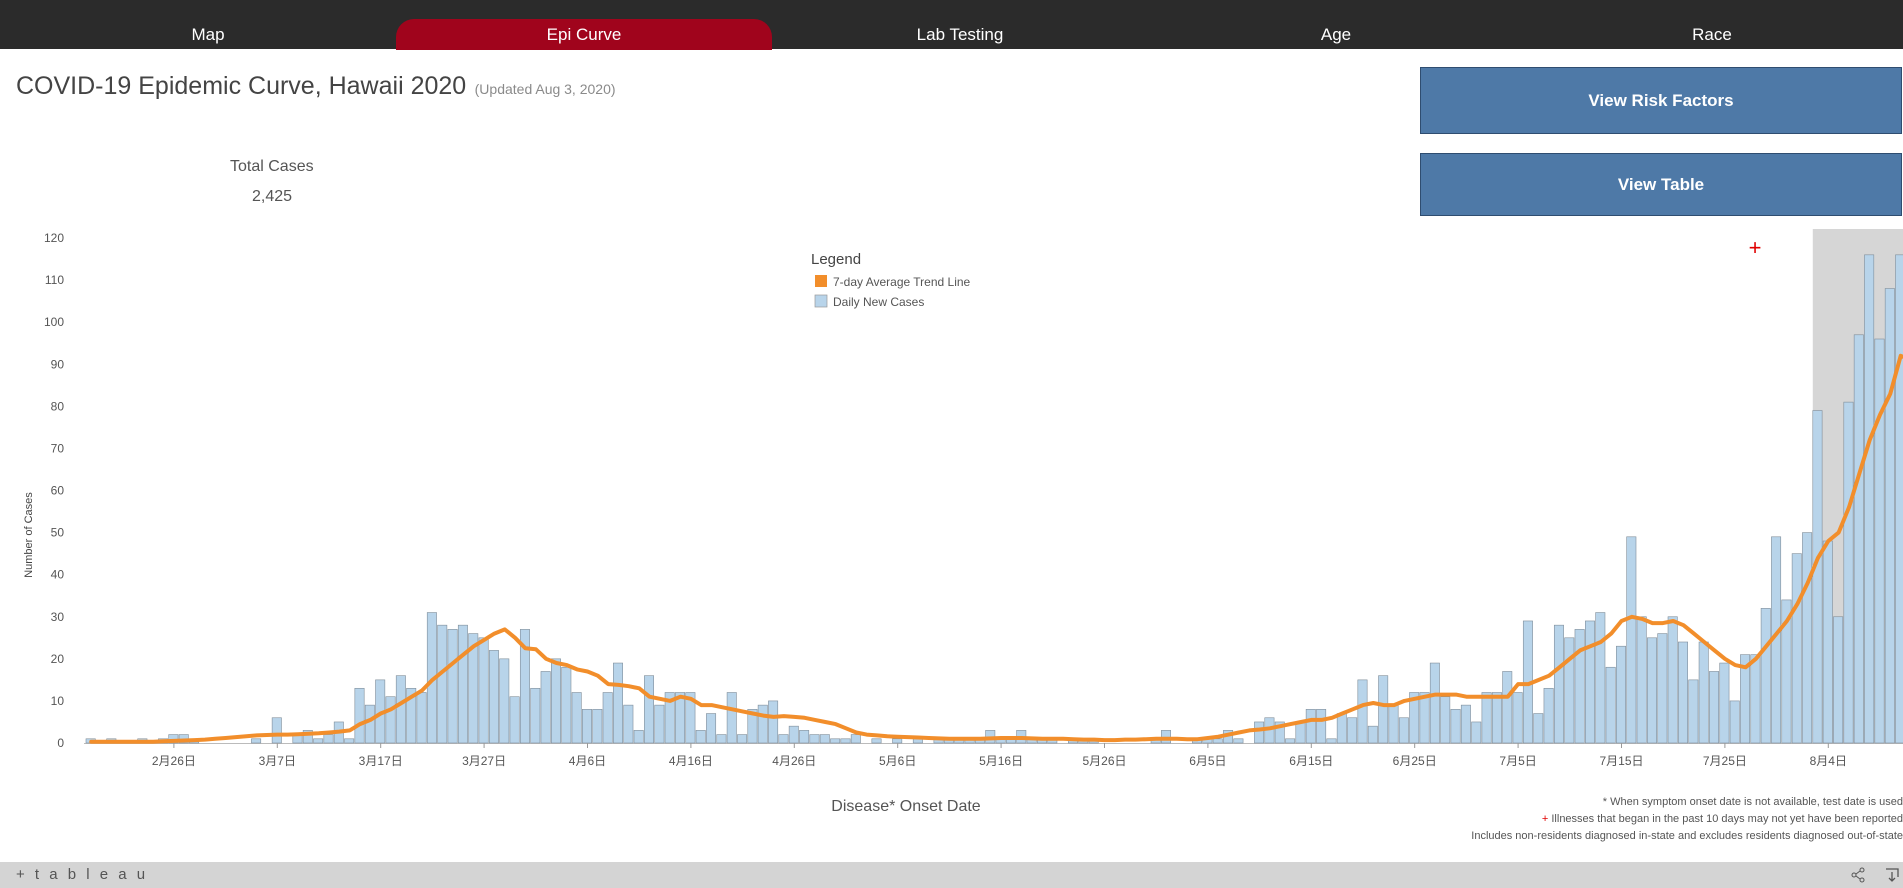  I want to click on tab-map: Map, so click(208, 34).